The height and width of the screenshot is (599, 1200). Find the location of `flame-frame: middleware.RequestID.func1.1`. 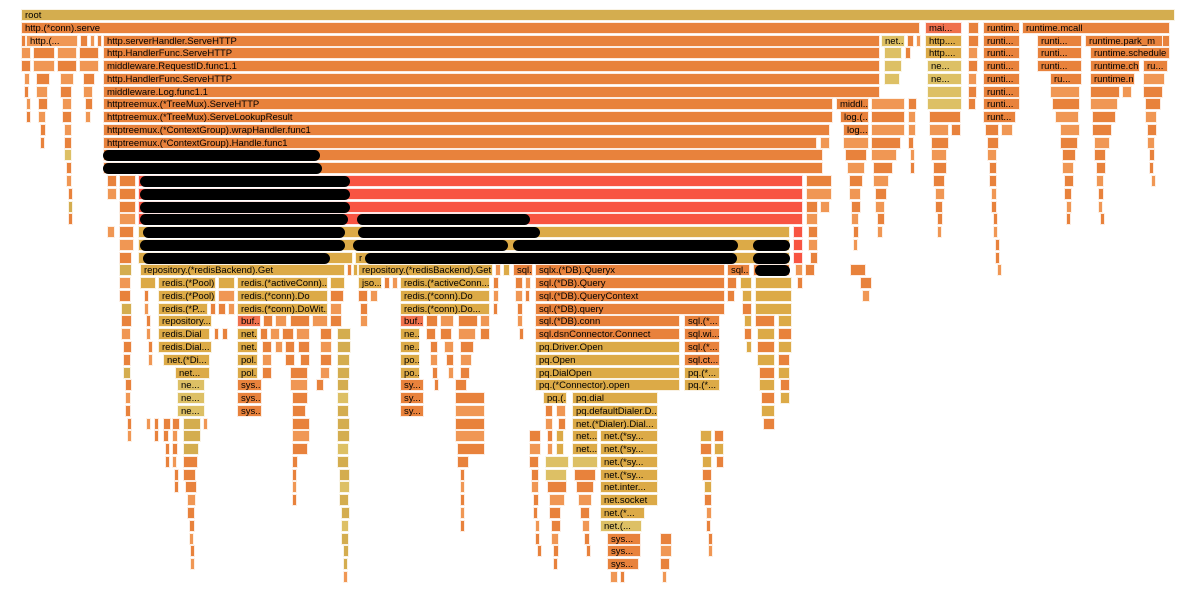

flame-frame: middleware.RequestID.func1.1 is located at coordinates (491, 66).